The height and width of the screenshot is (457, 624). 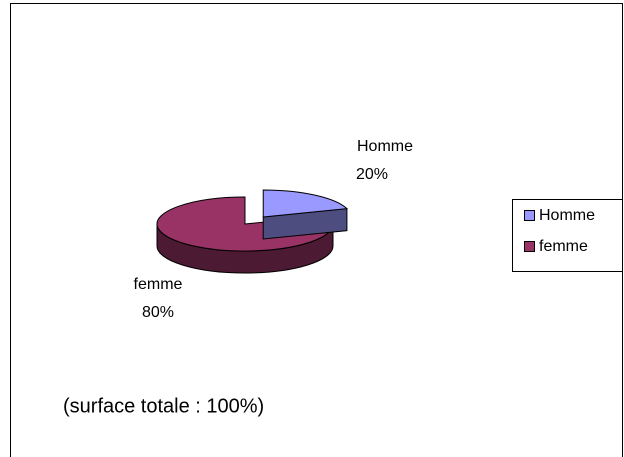 What do you see at coordinates (163, 406) in the screenshot?
I see `annotation: (surface totale : 100%)` at bounding box center [163, 406].